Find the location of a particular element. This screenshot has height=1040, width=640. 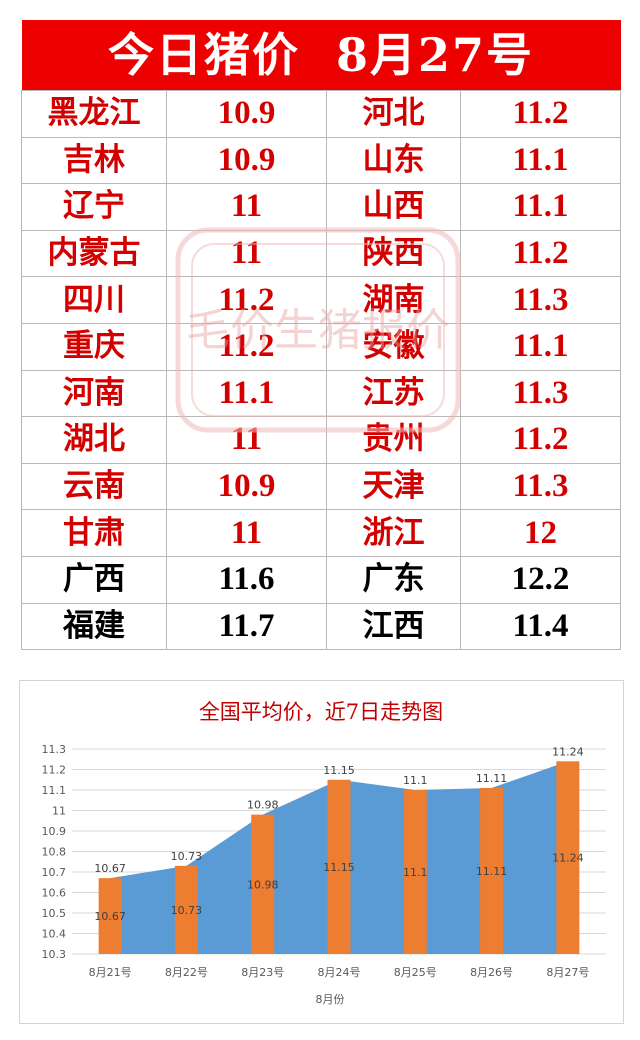

right-province-cell: 天津 is located at coordinates (393, 486).